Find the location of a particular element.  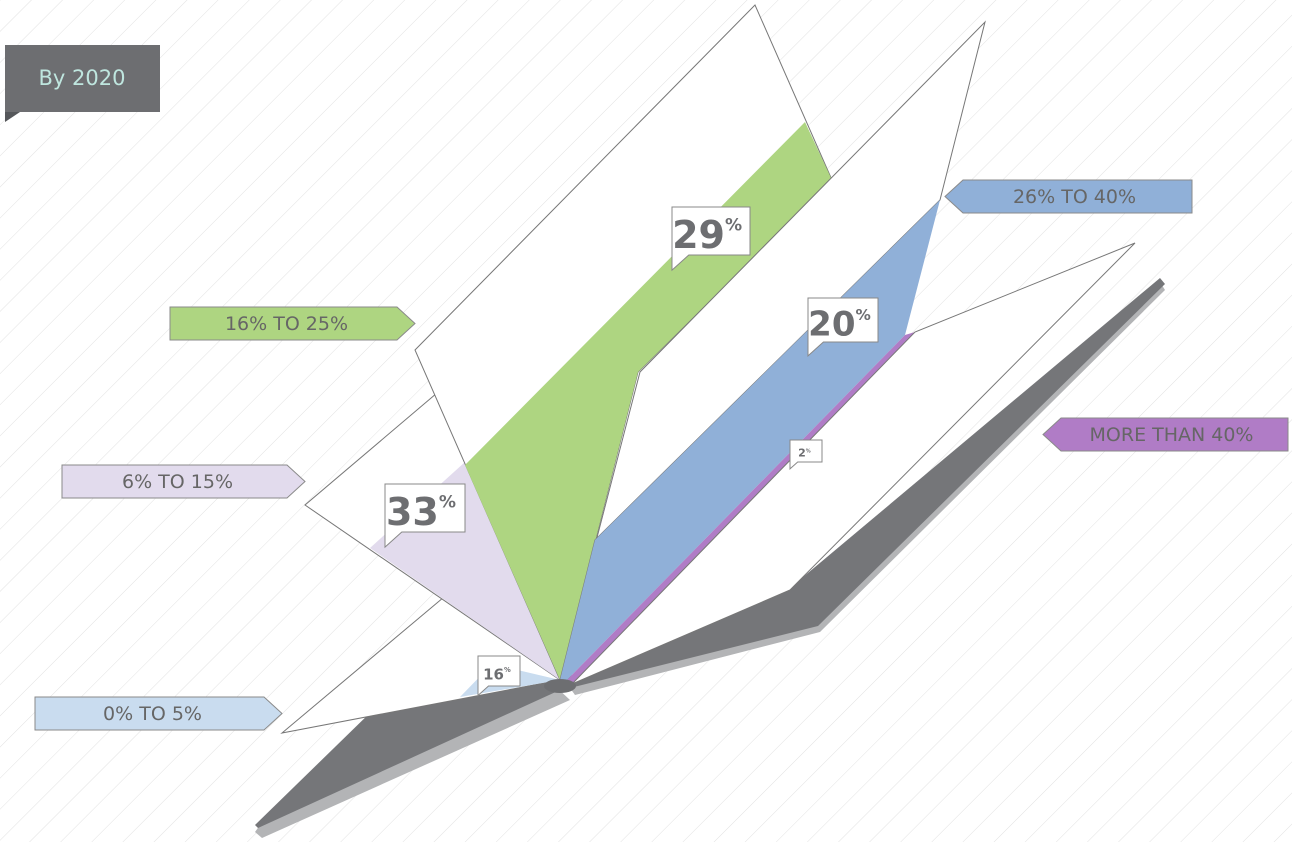

value-label: 33% is located at coordinates (421, 511).